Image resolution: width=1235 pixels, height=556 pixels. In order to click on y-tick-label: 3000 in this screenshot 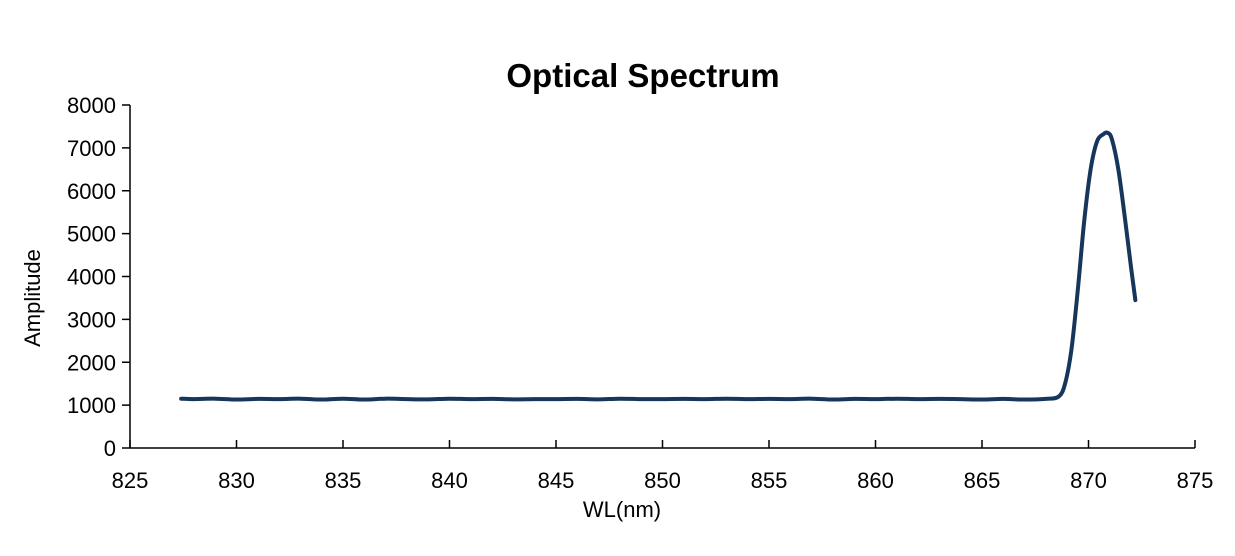, I will do `click(91, 319)`.